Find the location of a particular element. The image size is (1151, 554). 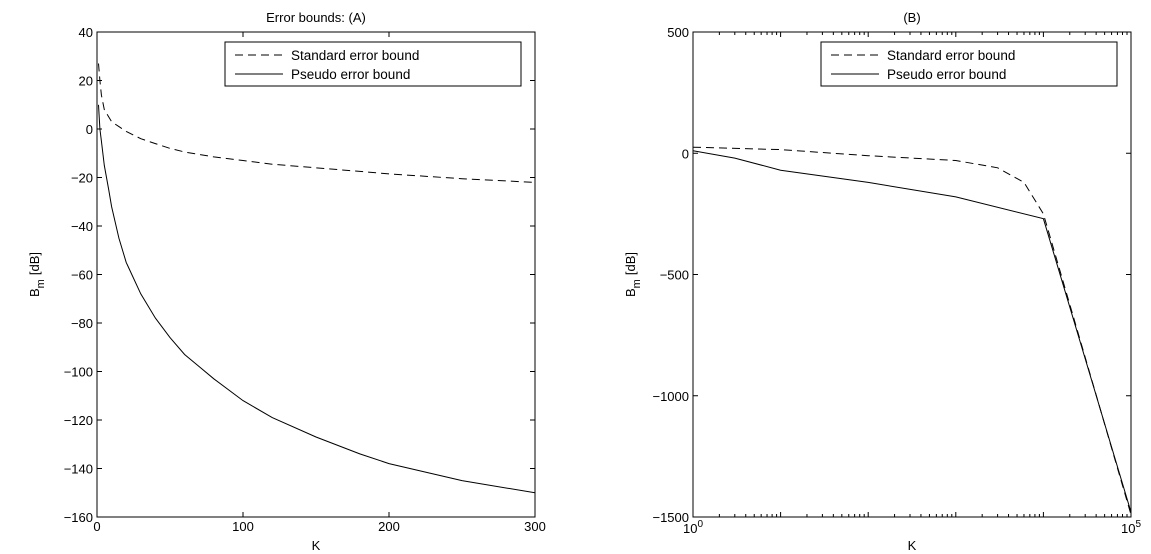

y-tick-label: −20 is located at coordinates (82, 178).